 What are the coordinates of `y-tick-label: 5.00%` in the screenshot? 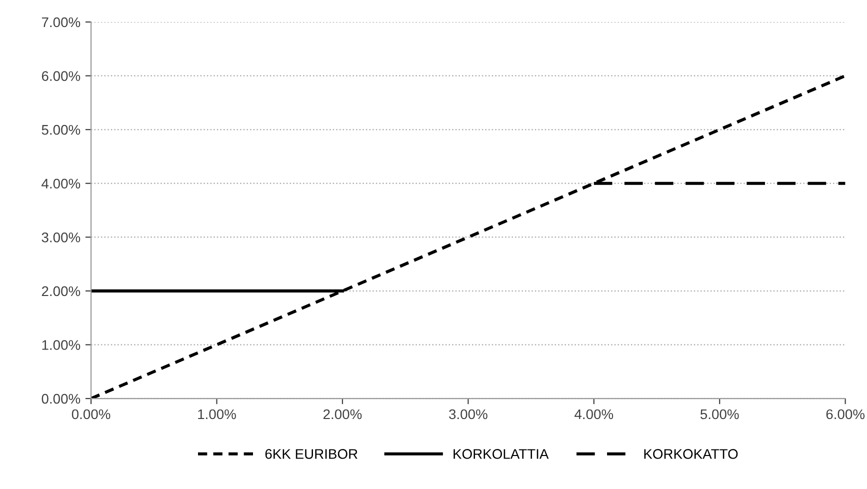 It's located at (61, 129).